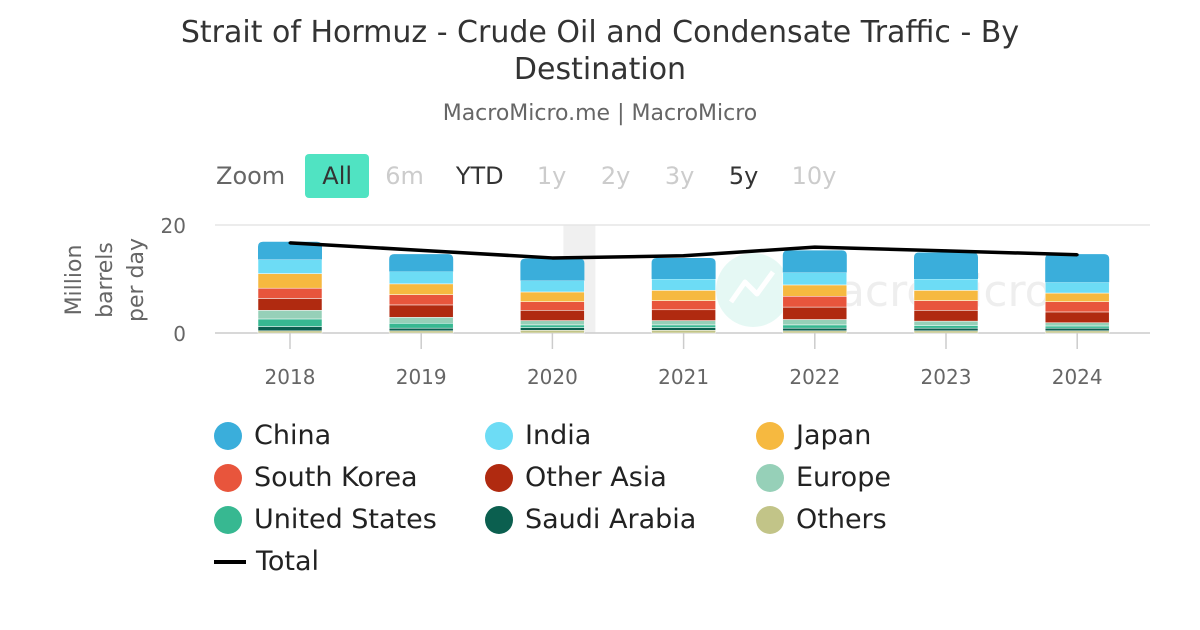 The height and width of the screenshot is (630, 1200). Describe the element at coordinates (1077, 327) in the screenshot. I see `bar-united-states-2024` at that location.